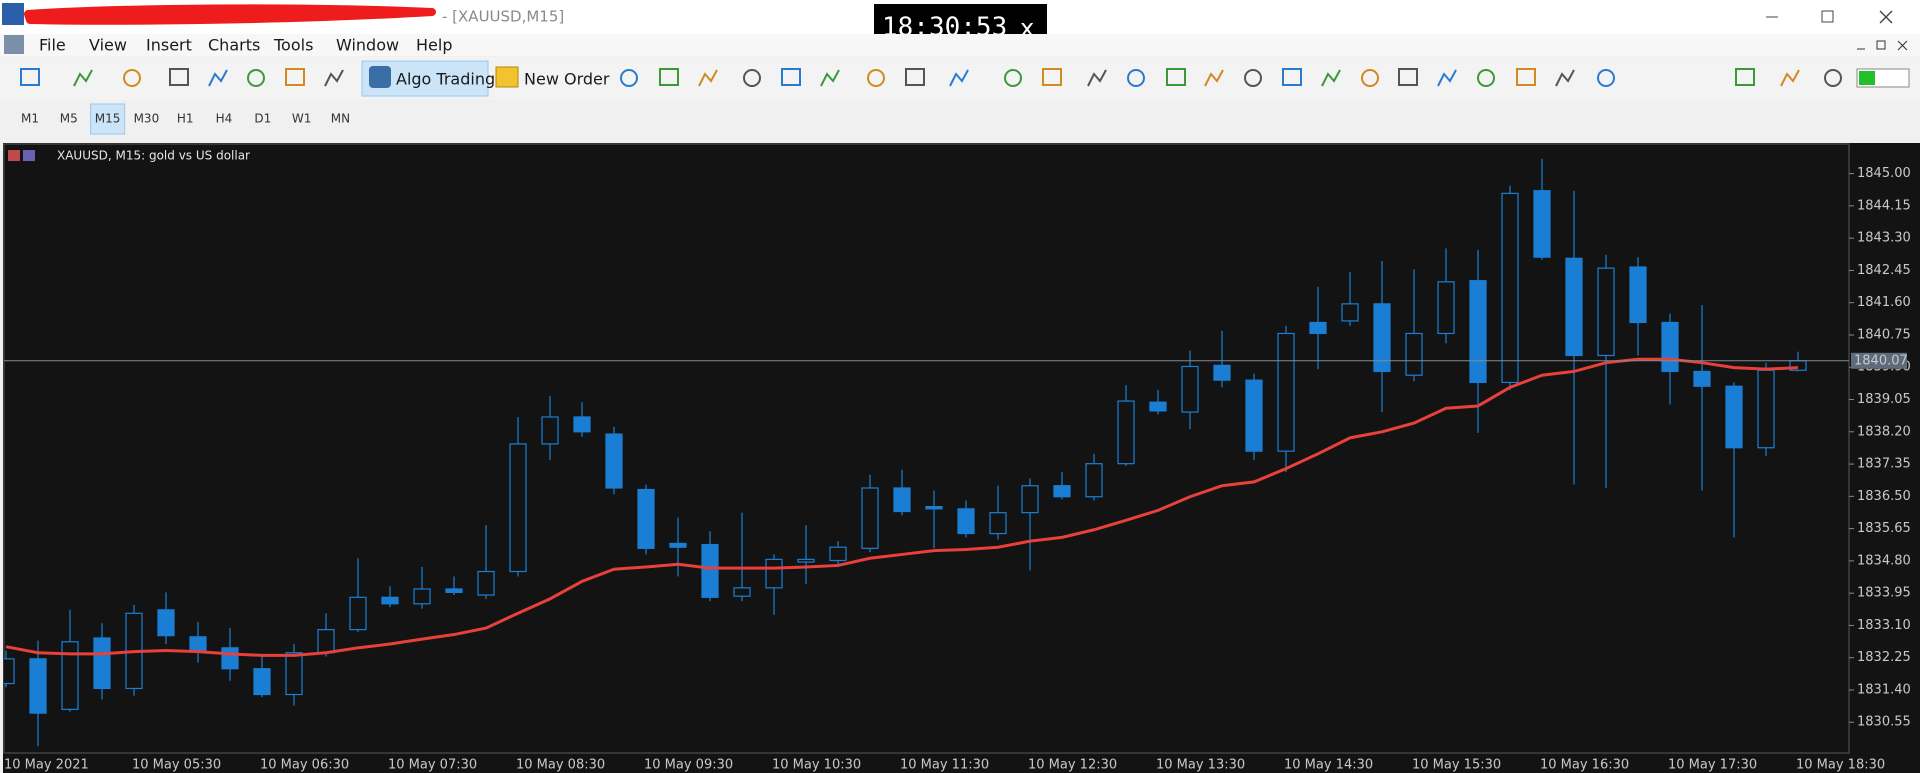 Image resolution: width=1920 pixels, height=773 pixels. Describe the element at coordinates (185, 119) in the screenshot. I see `timeframe: H1` at that location.